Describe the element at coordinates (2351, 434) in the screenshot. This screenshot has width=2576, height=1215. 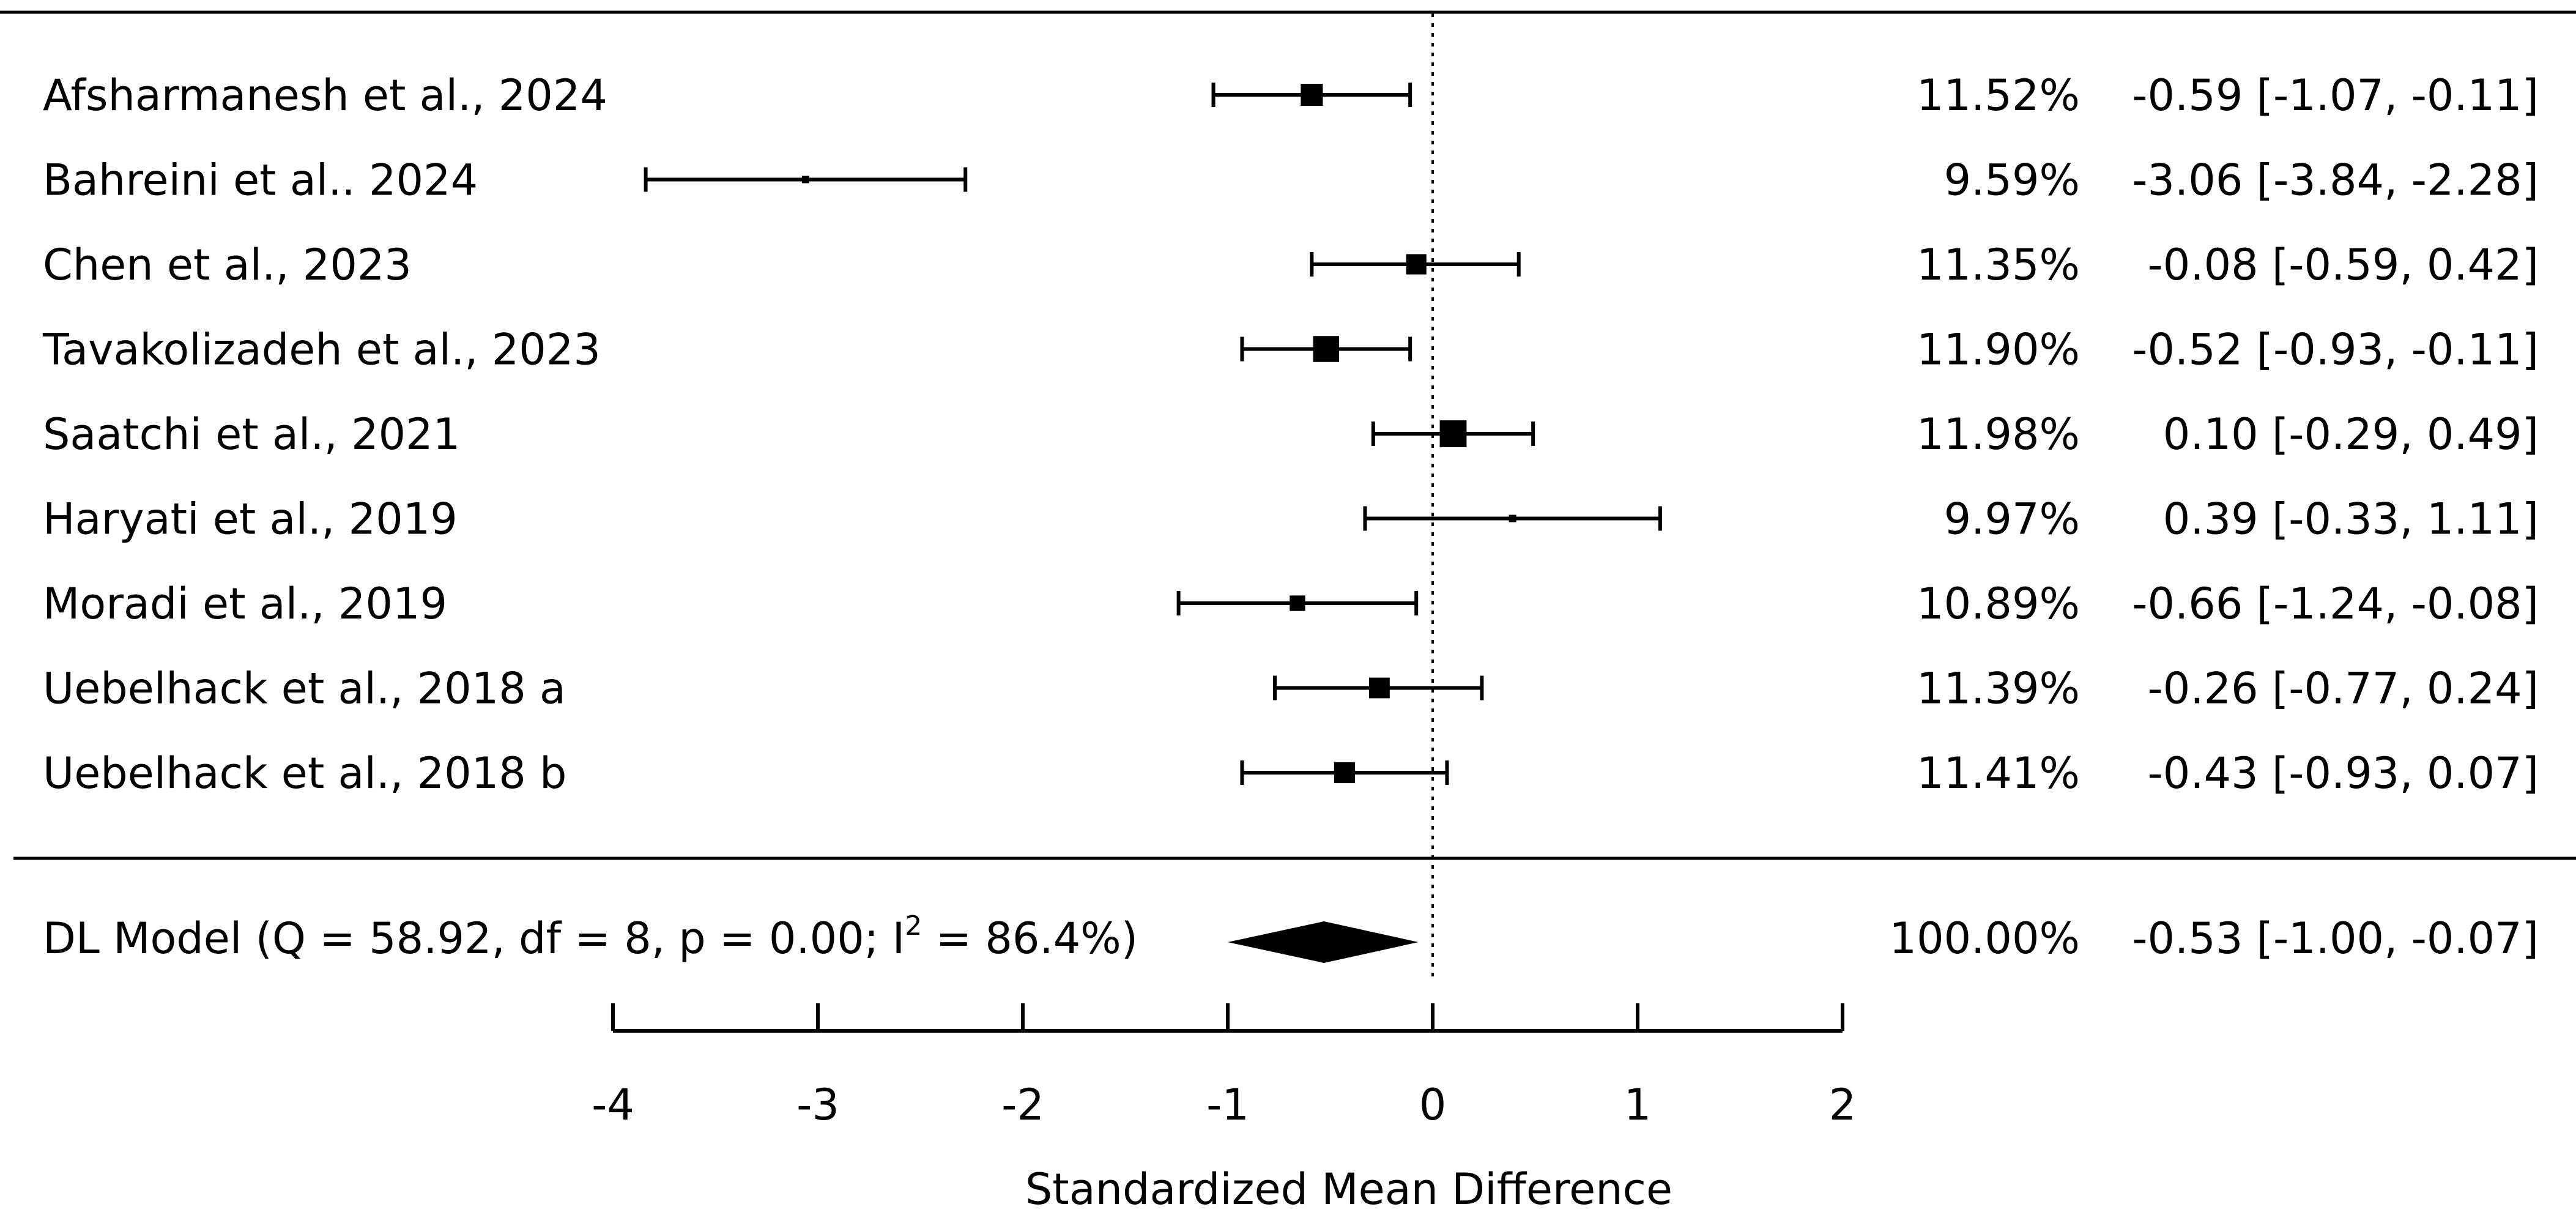
I see `study-ci: 0.10 [-0.29, 0.49]` at that location.